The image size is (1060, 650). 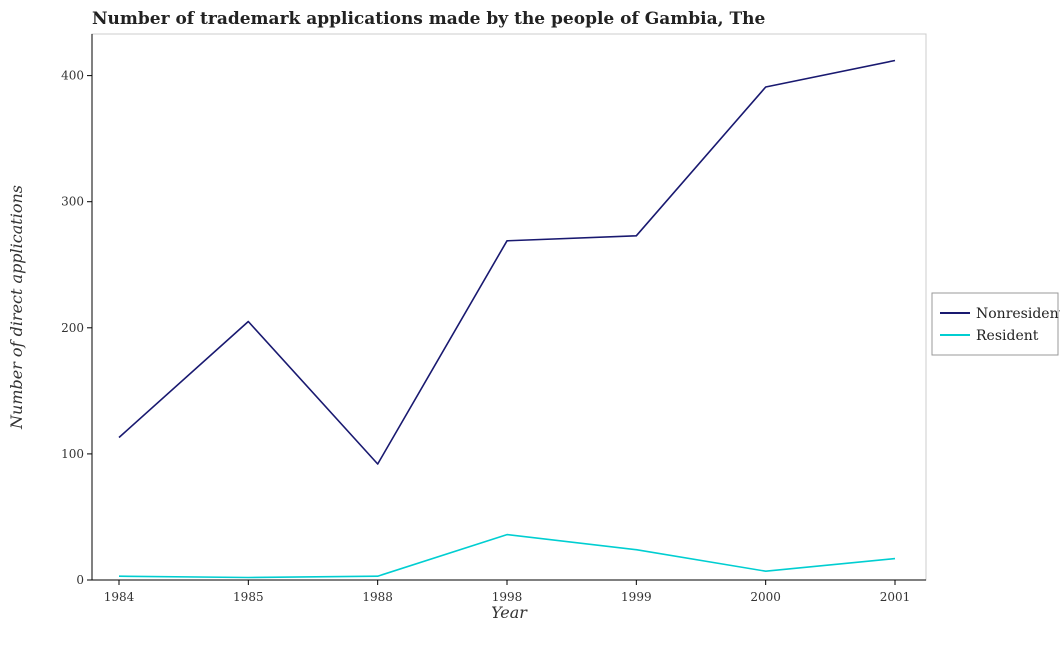 I want to click on y-axis-label: Number of direct applications, so click(x=16, y=307).